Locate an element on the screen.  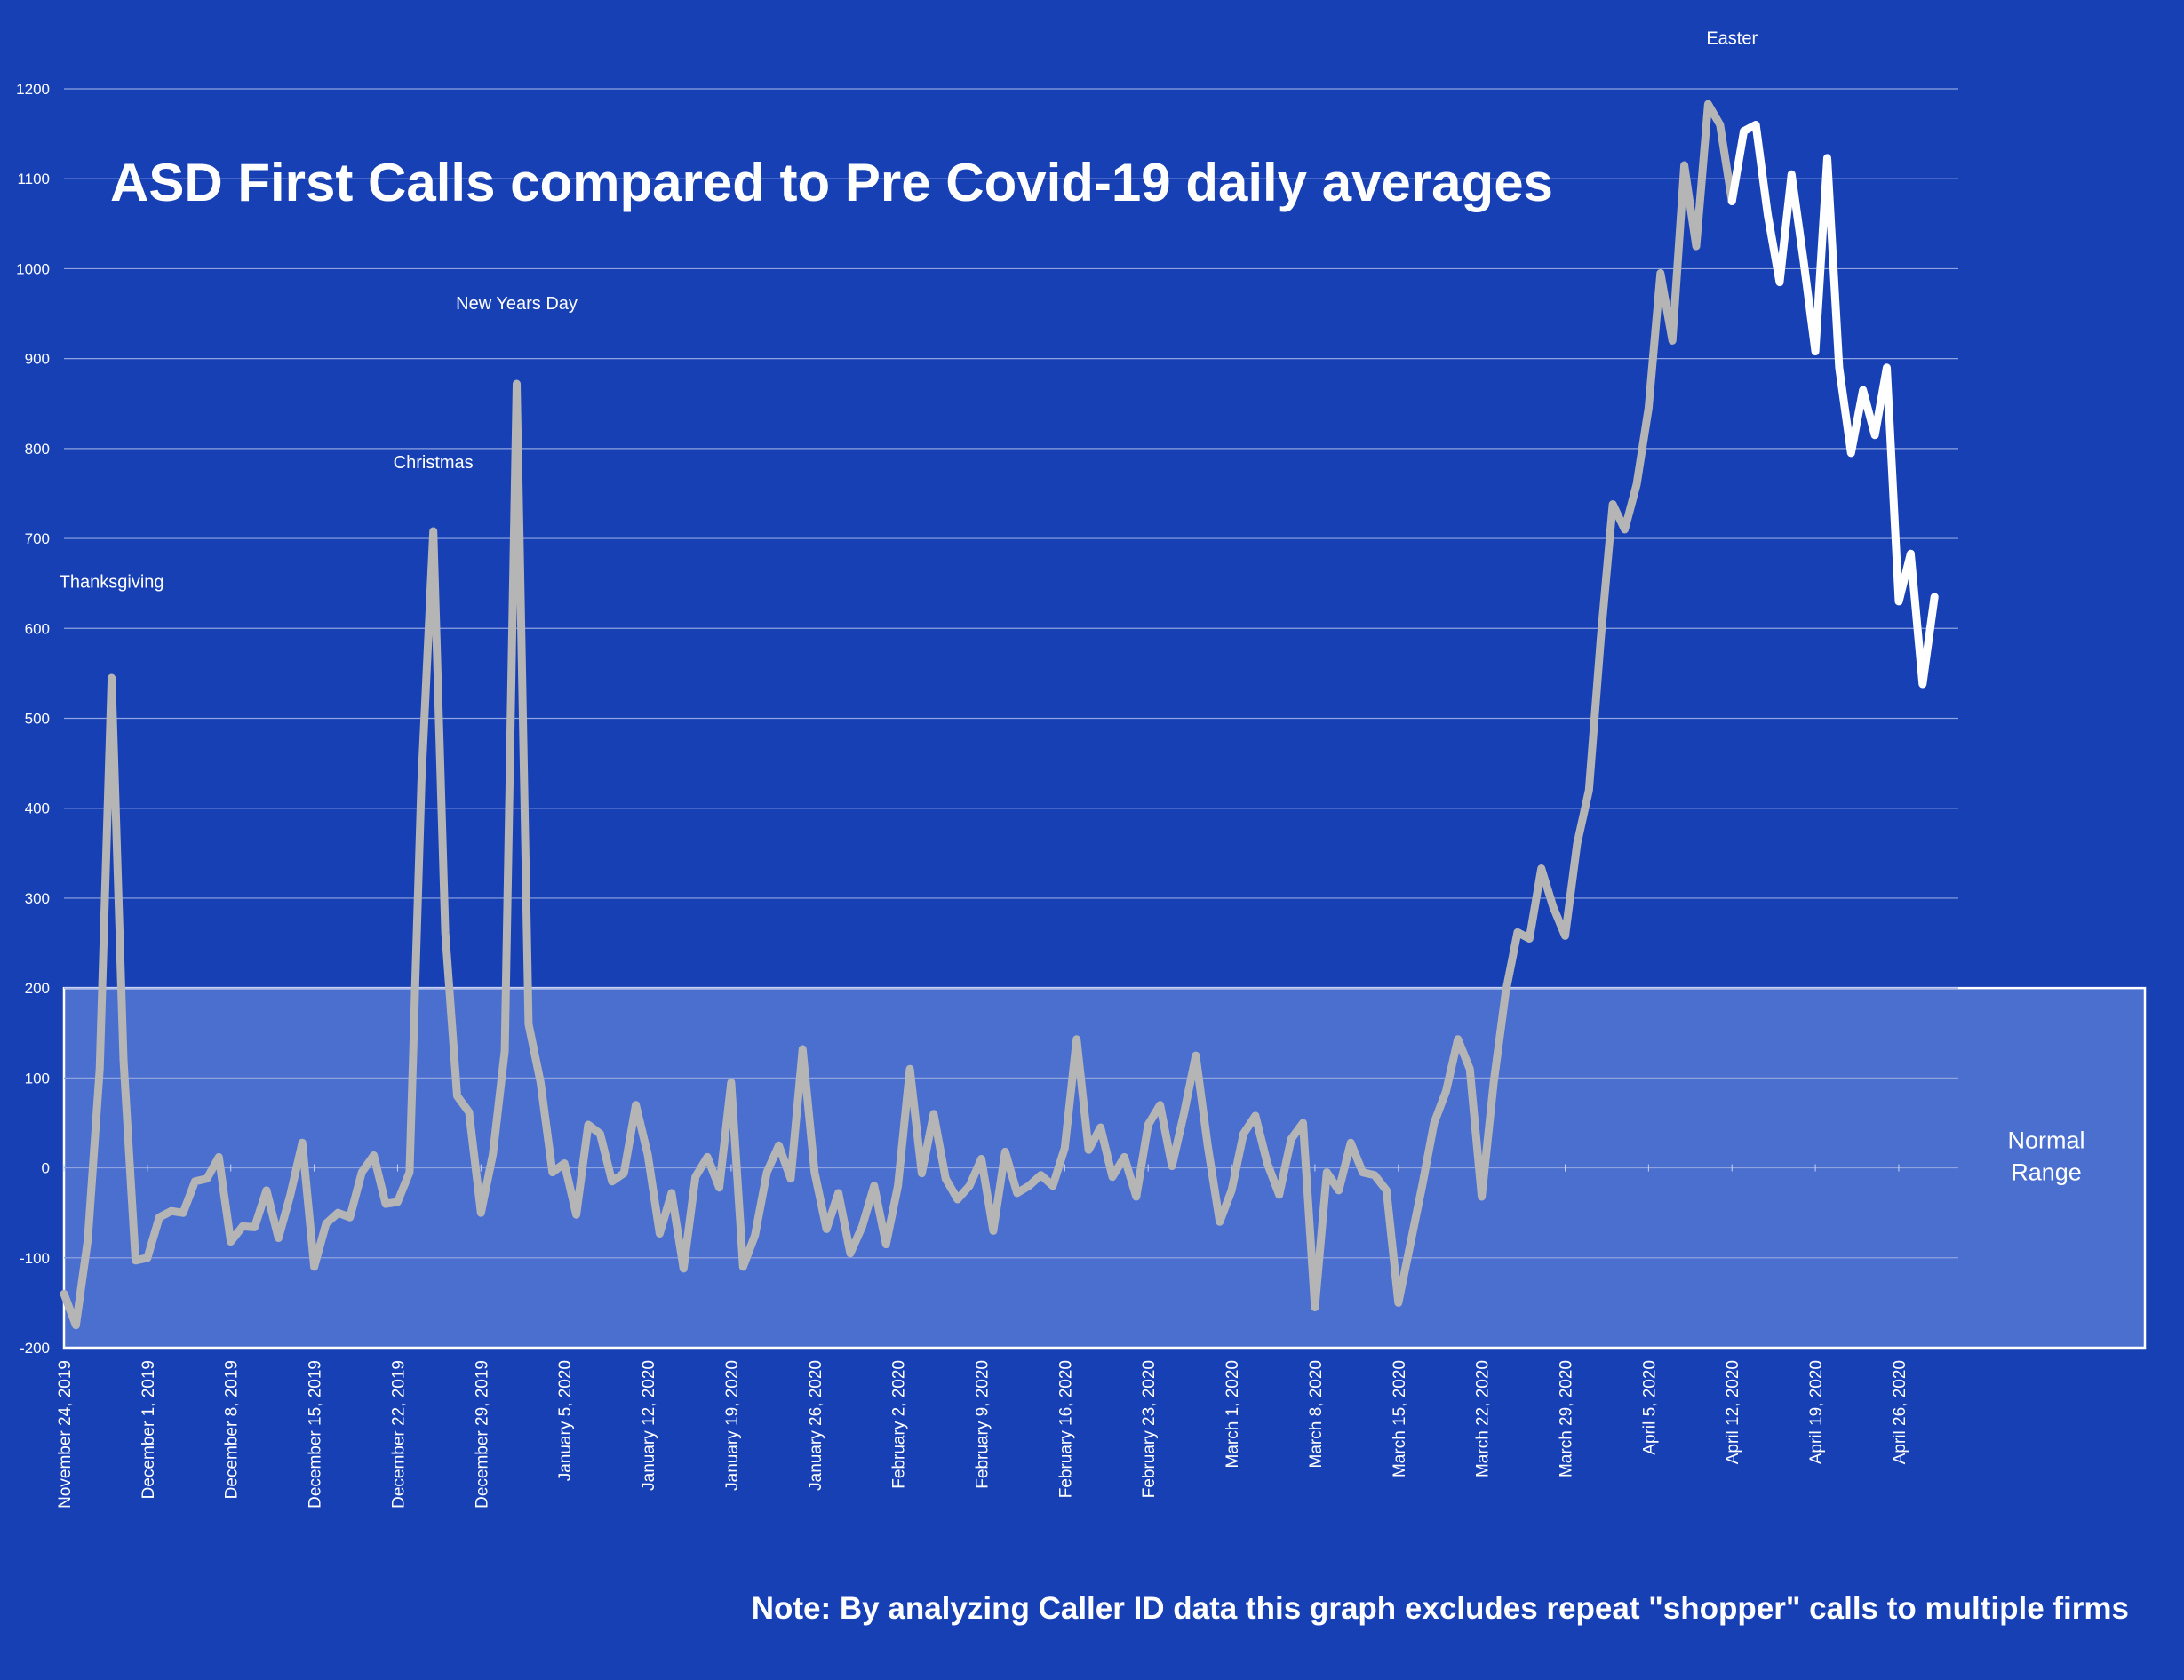
y-tick-label: -200 is located at coordinates (35, 1348).